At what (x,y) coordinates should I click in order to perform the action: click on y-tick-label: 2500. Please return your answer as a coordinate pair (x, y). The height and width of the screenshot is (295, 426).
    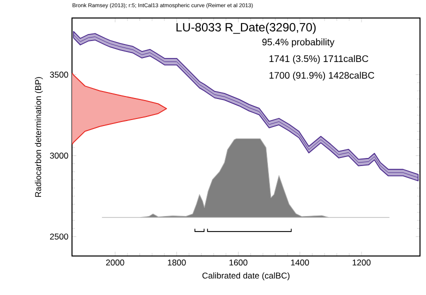
    Looking at the image, I should click on (59, 237).